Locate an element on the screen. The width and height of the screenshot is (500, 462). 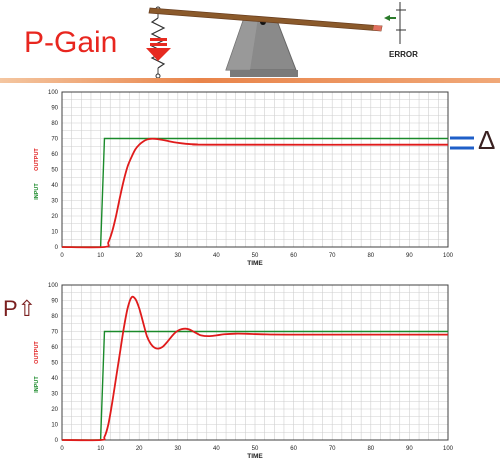
slide-title: P-Gain is located at coordinates (71, 42).